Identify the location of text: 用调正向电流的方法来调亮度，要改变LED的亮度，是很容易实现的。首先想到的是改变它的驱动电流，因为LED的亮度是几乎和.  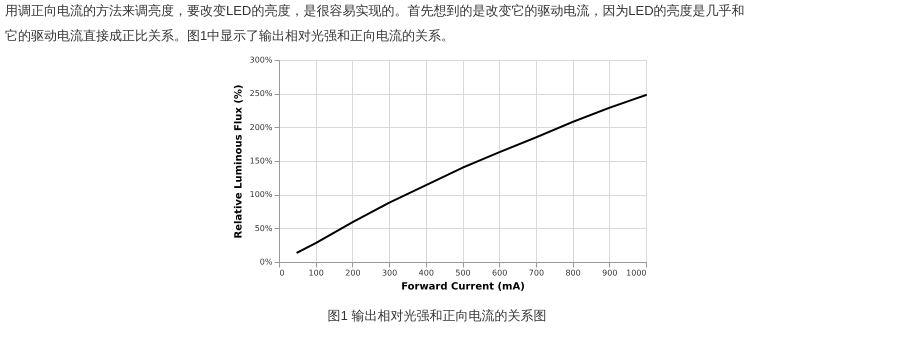
(375, 10).